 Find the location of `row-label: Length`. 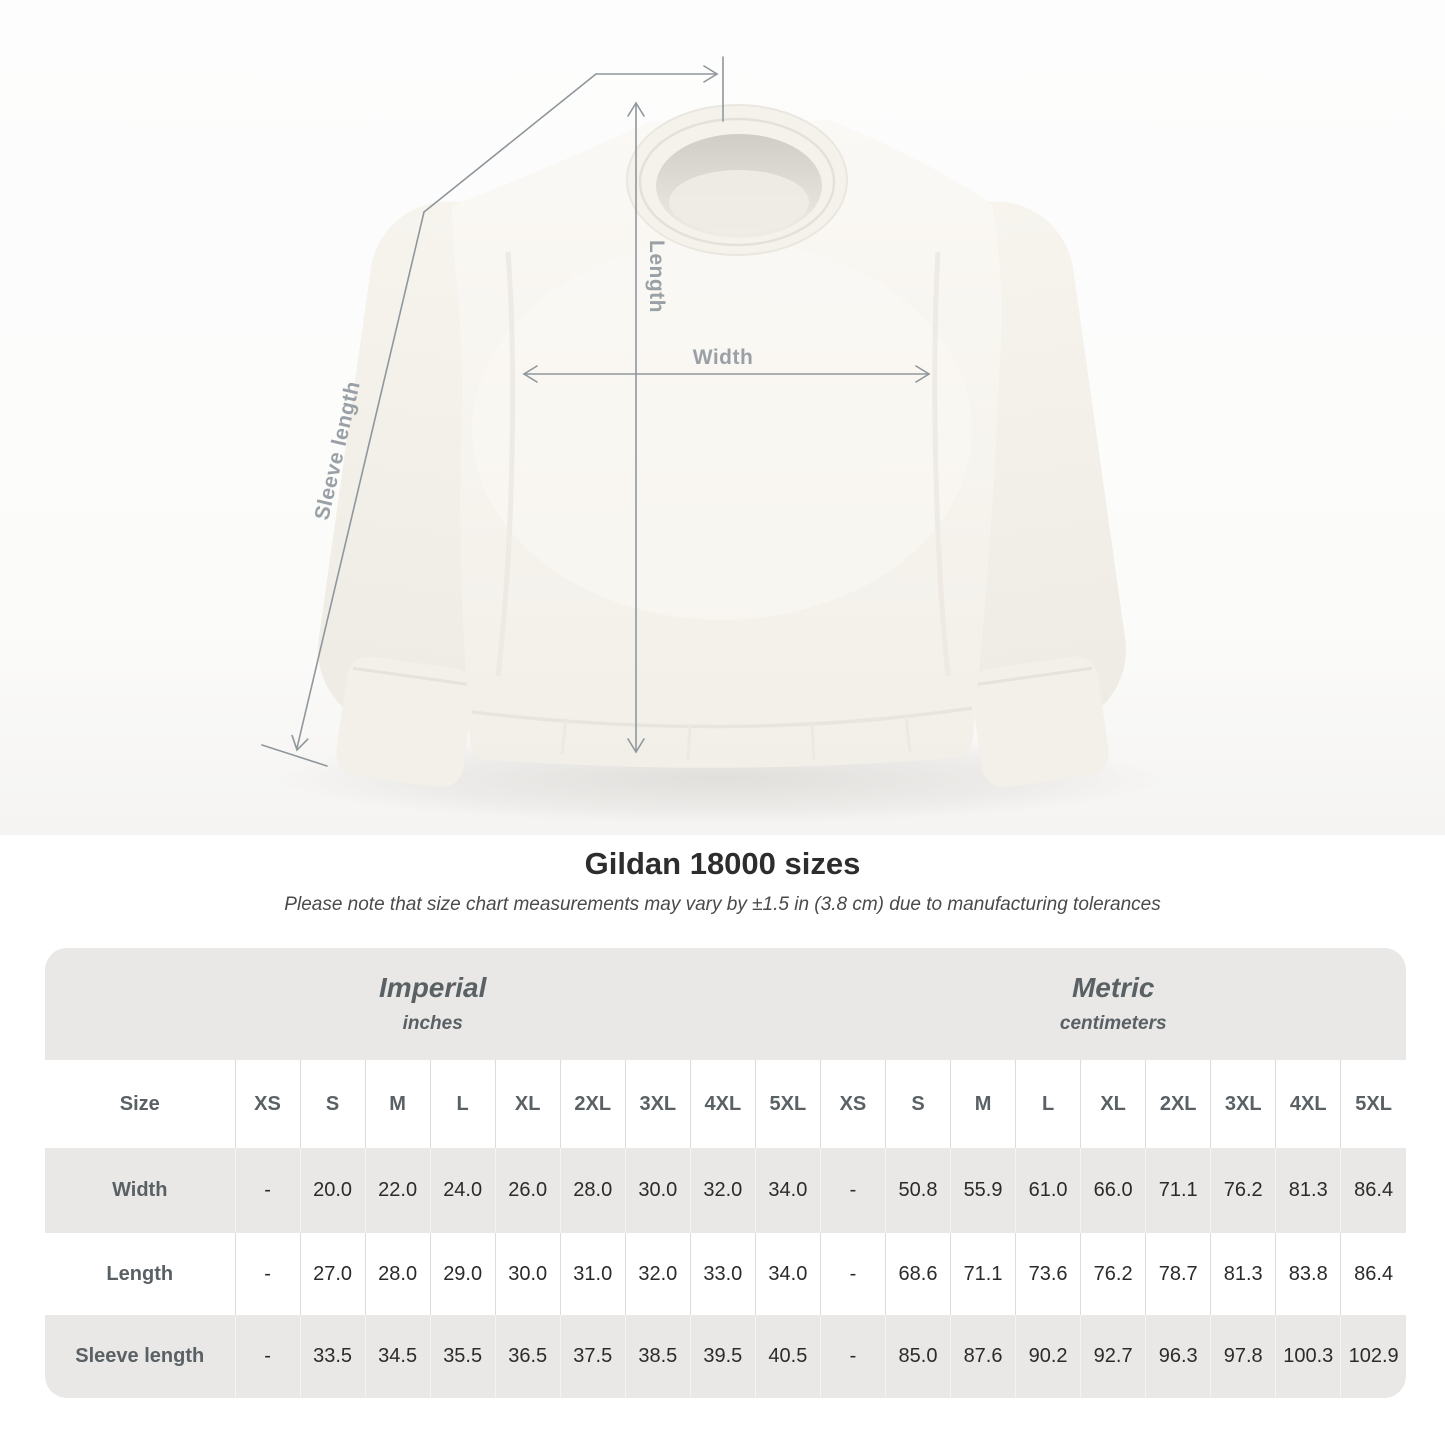

row-label: Length is located at coordinates (140, 1273).